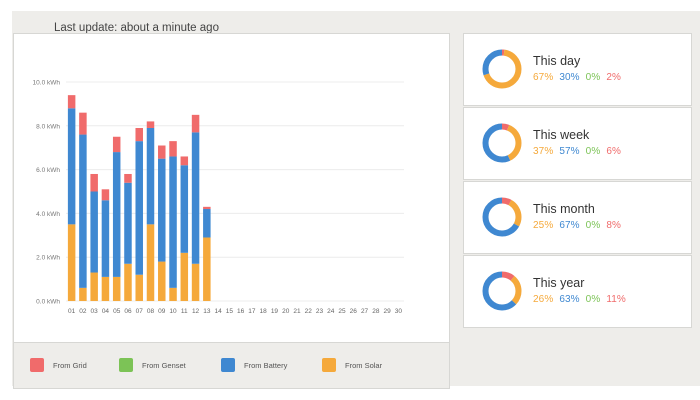 The image size is (700, 400). Describe the element at coordinates (577, 217) in the screenshot. I see `stat-card-month: This month 25% 67% 0% 8%` at that location.